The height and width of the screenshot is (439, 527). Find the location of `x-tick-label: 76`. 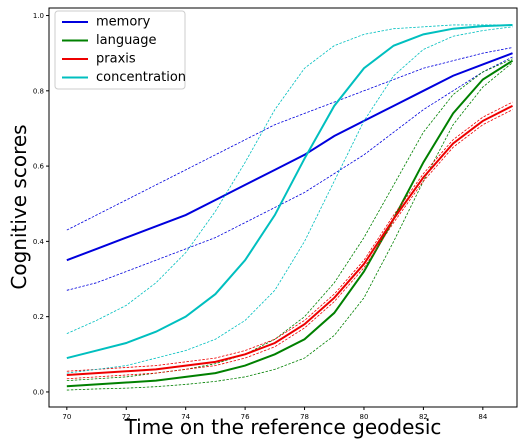

x-tick-label: 76 is located at coordinates (245, 417).